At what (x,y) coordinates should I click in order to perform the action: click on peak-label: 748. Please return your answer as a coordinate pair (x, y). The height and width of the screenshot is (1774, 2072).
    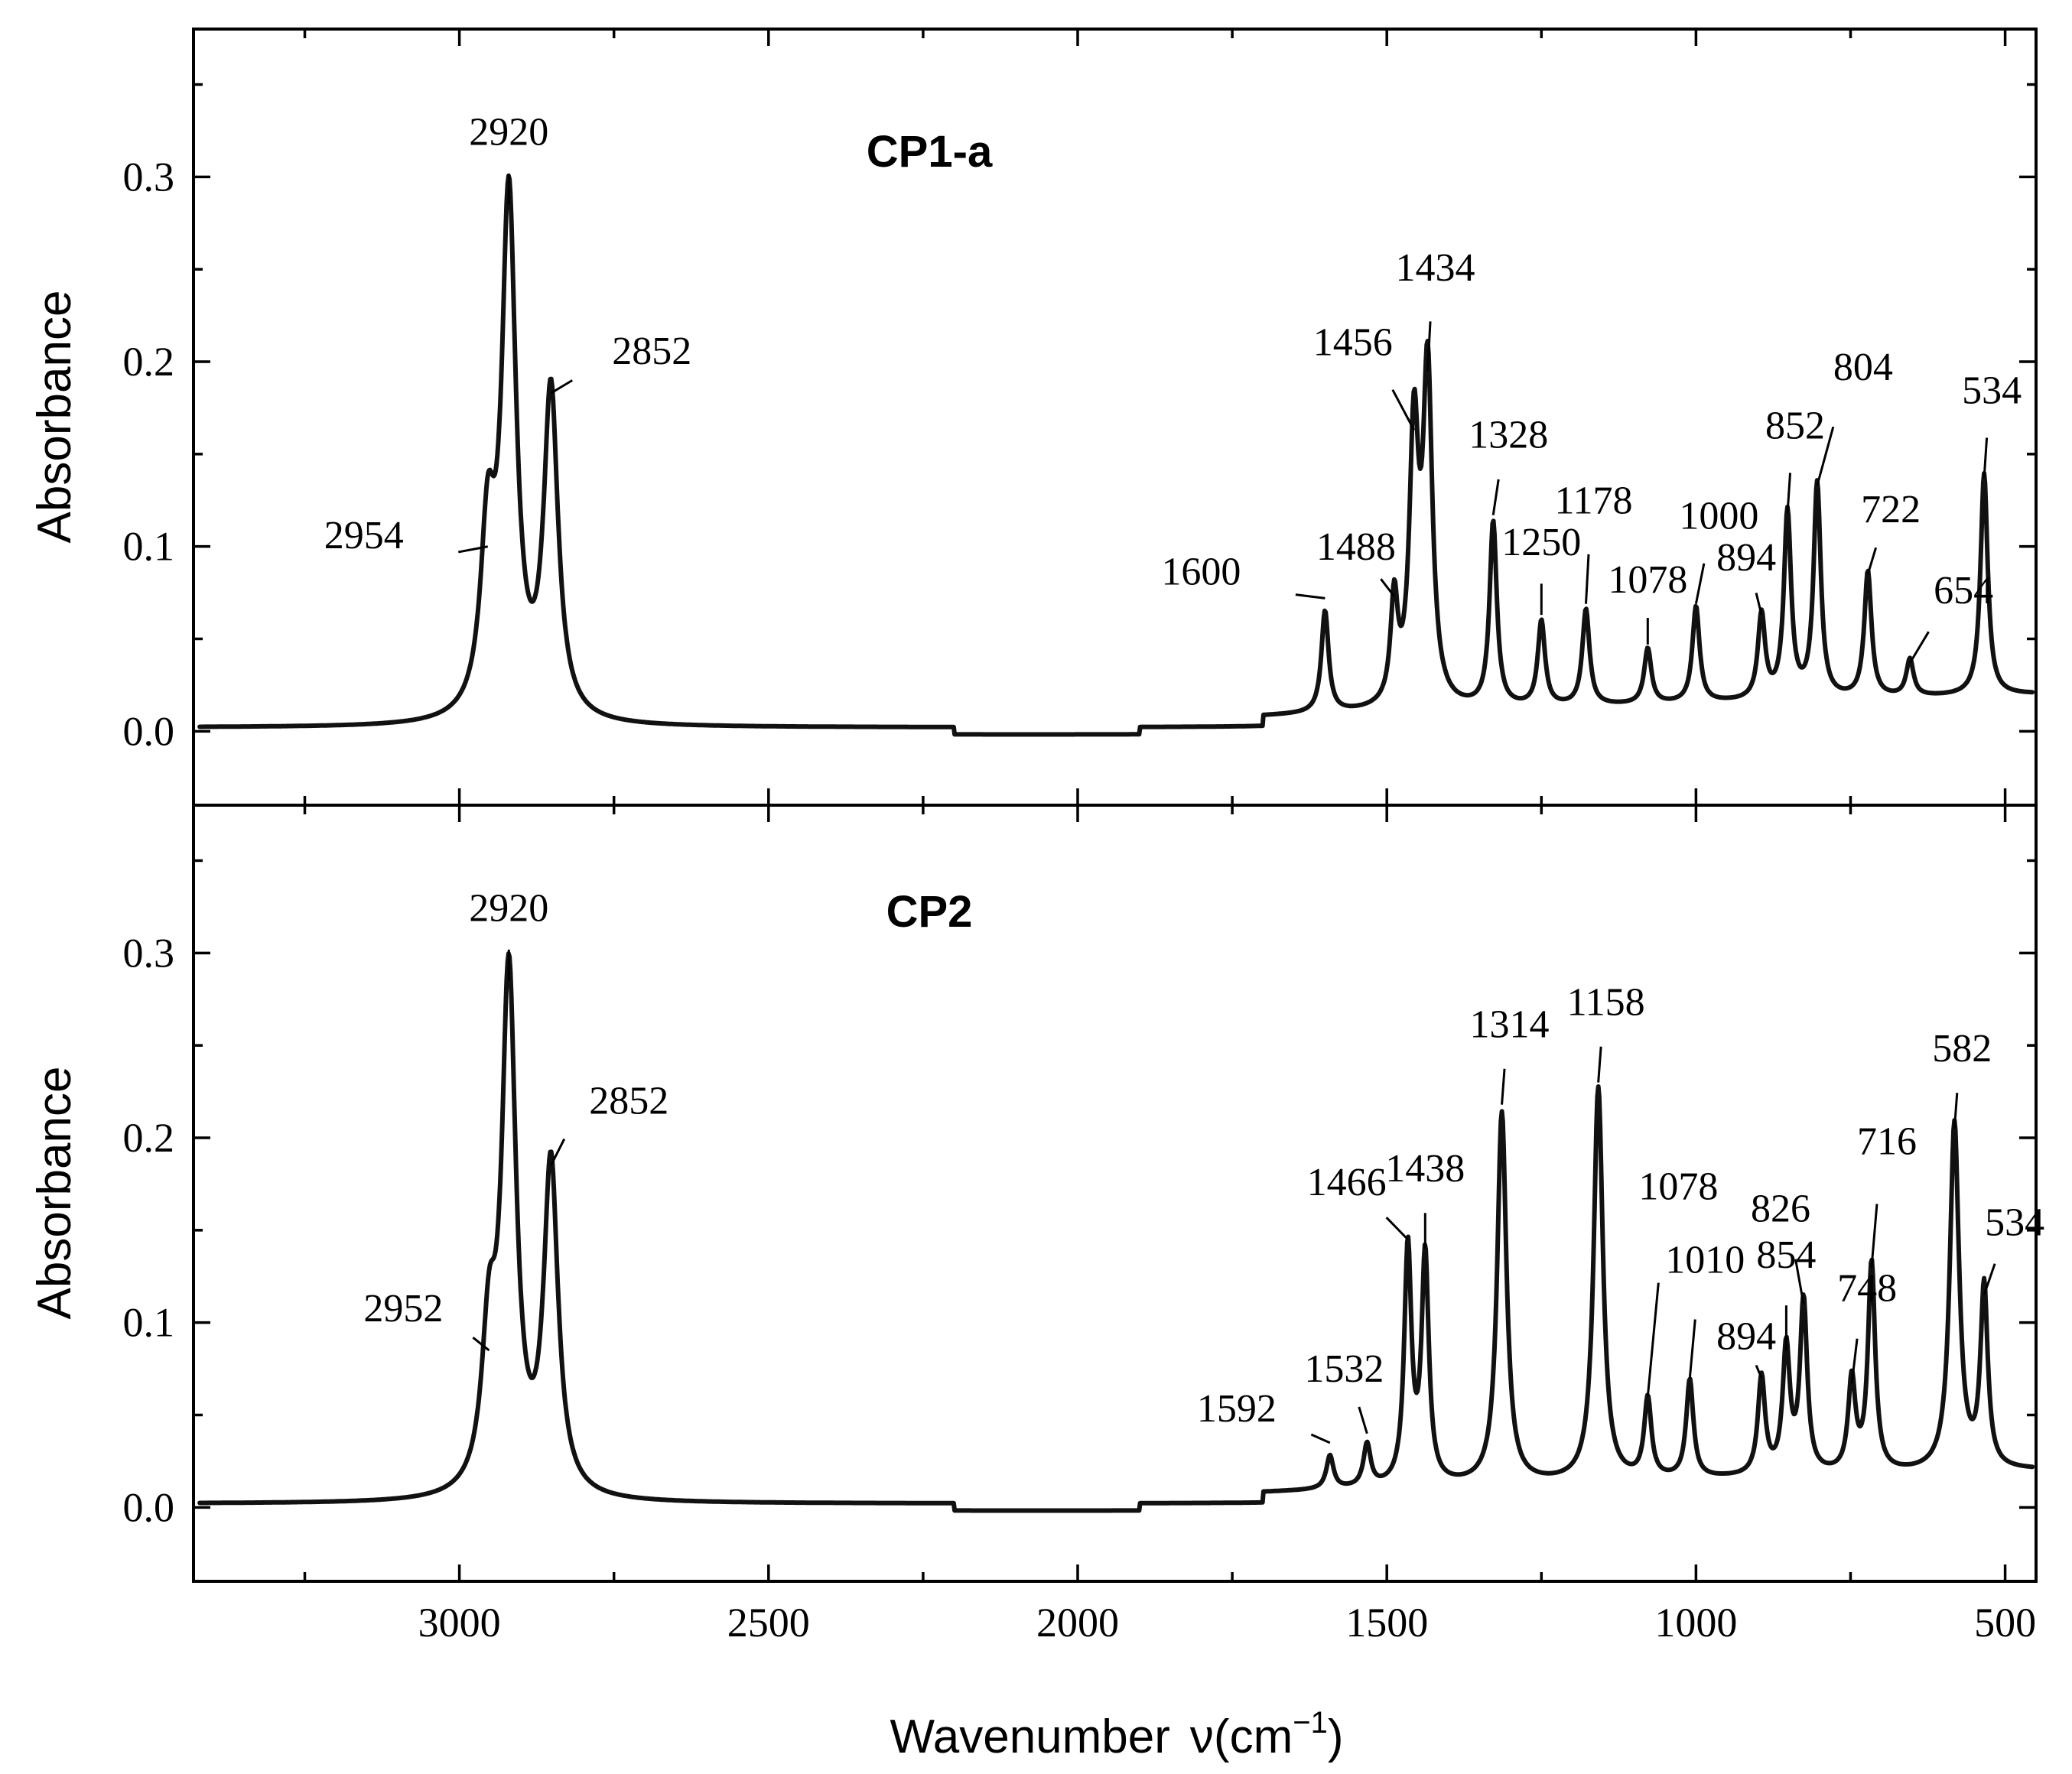
    Looking at the image, I should click on (1867, 1289).